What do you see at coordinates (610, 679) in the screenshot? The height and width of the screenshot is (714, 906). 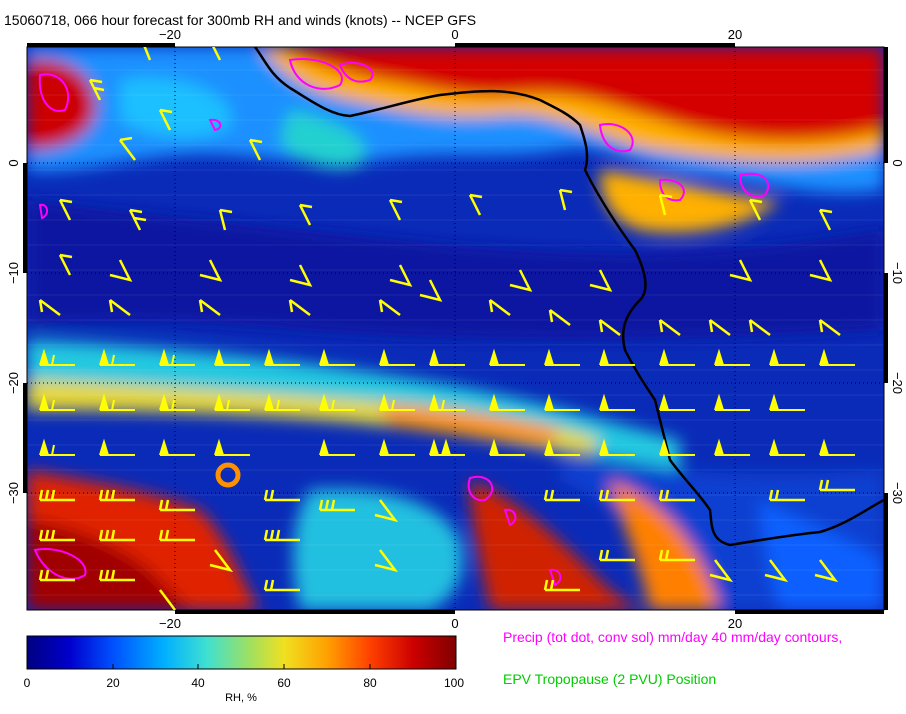 I see `legend-epv: EPV Tropopause (2 PVU) Position` at bounding box center [610, 679].